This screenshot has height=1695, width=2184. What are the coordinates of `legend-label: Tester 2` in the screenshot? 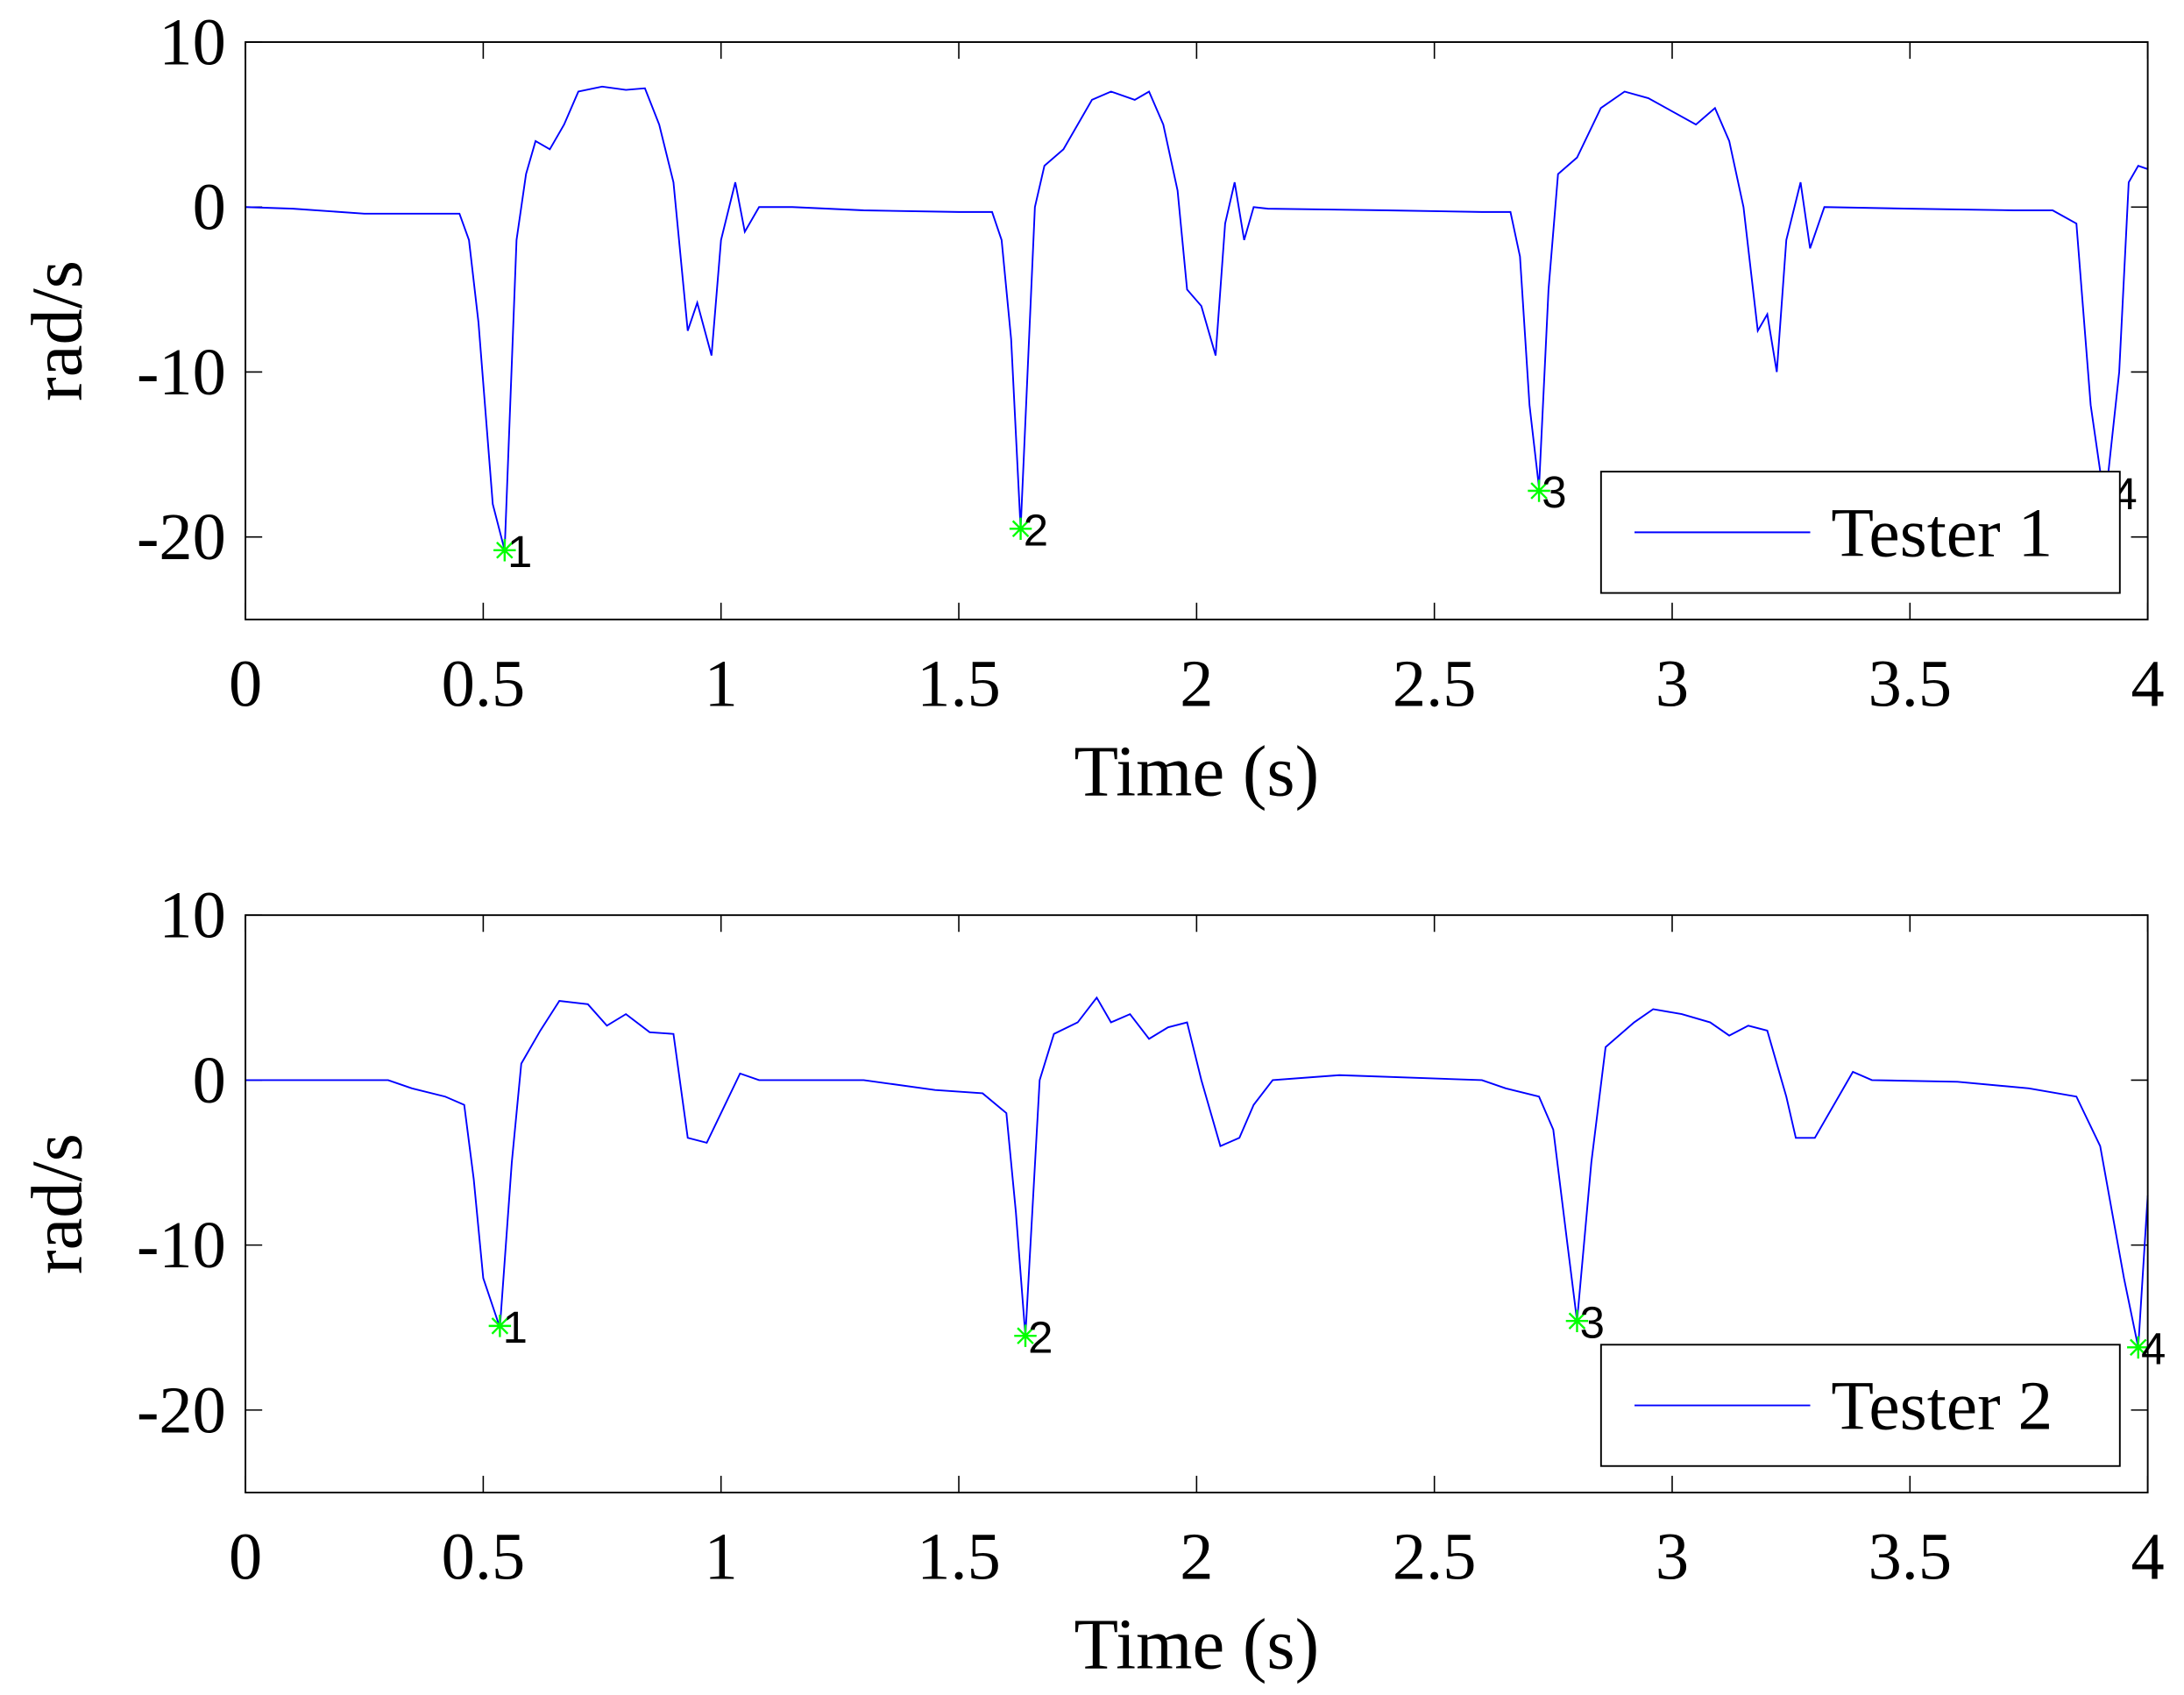 It's located at (1942, 1406).